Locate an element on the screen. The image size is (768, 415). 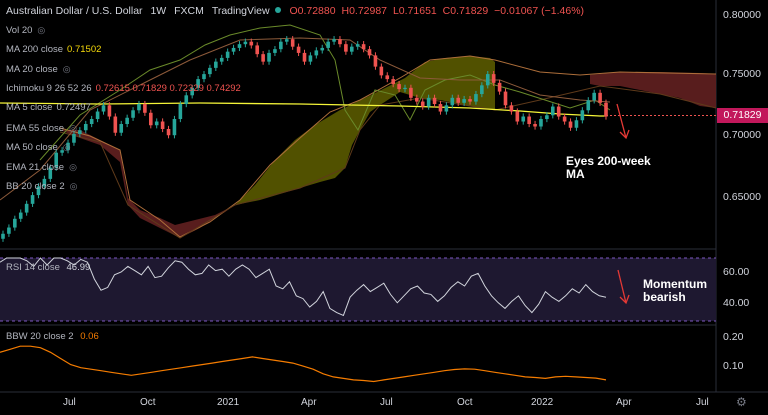
ichimoku-cloud-bear-right is located at coordinates (653, 90).